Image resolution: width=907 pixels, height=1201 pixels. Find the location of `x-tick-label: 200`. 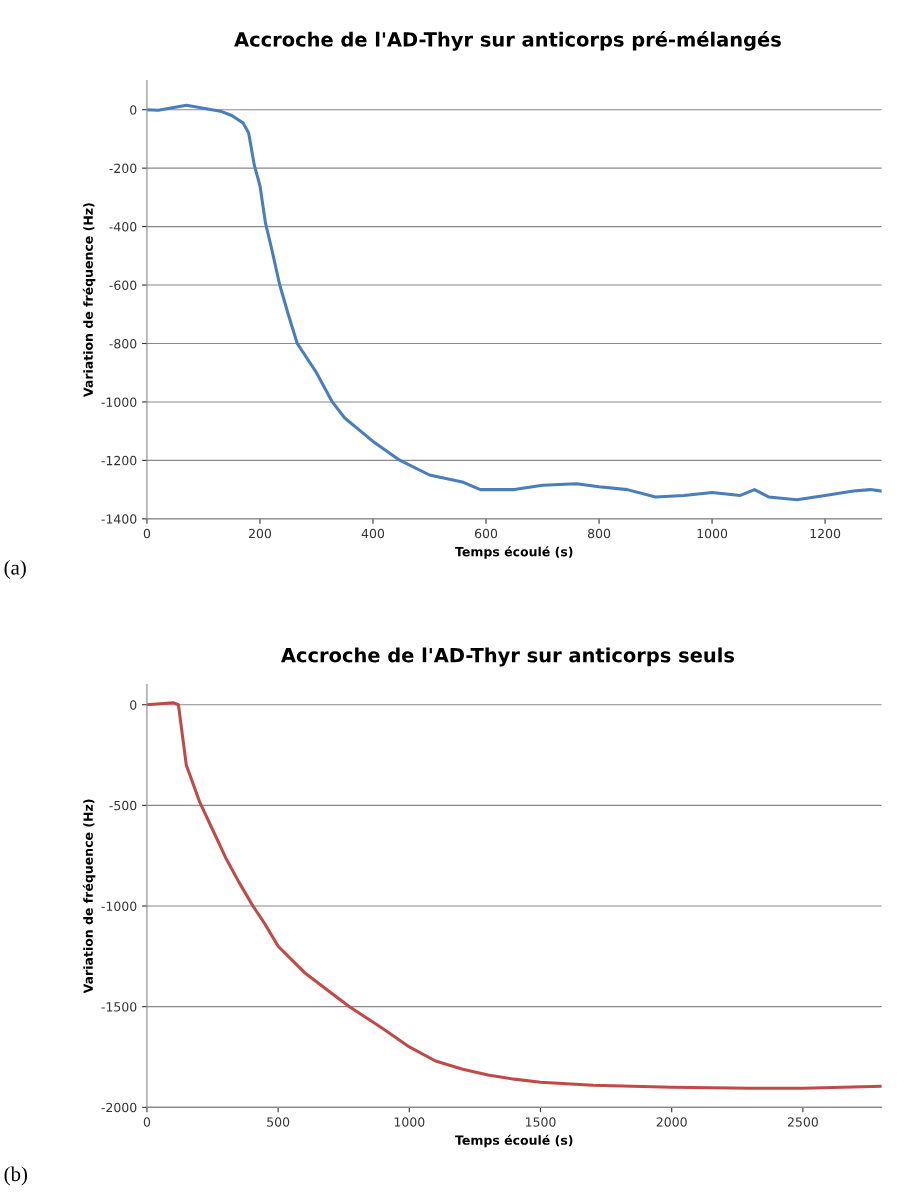

x-tick-label: 200 is located at coordinates (260, 533).